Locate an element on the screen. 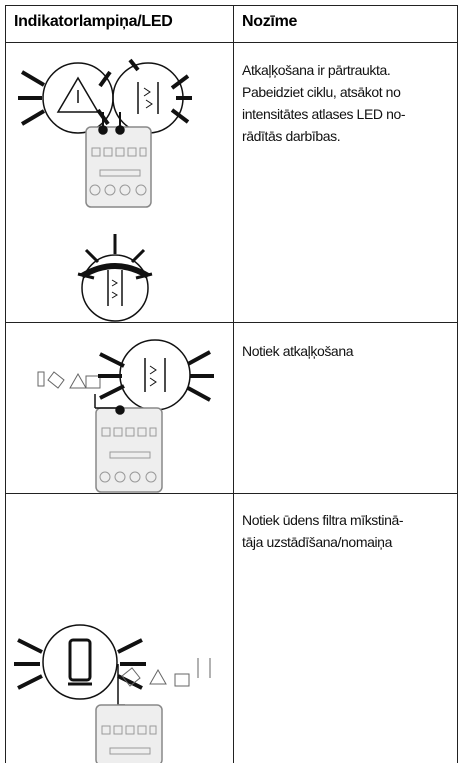 The width and height of the screenshot is (462, 763). text-line: tāja uzstādīšana/nomaiņa is located at coordinates (317, 542).